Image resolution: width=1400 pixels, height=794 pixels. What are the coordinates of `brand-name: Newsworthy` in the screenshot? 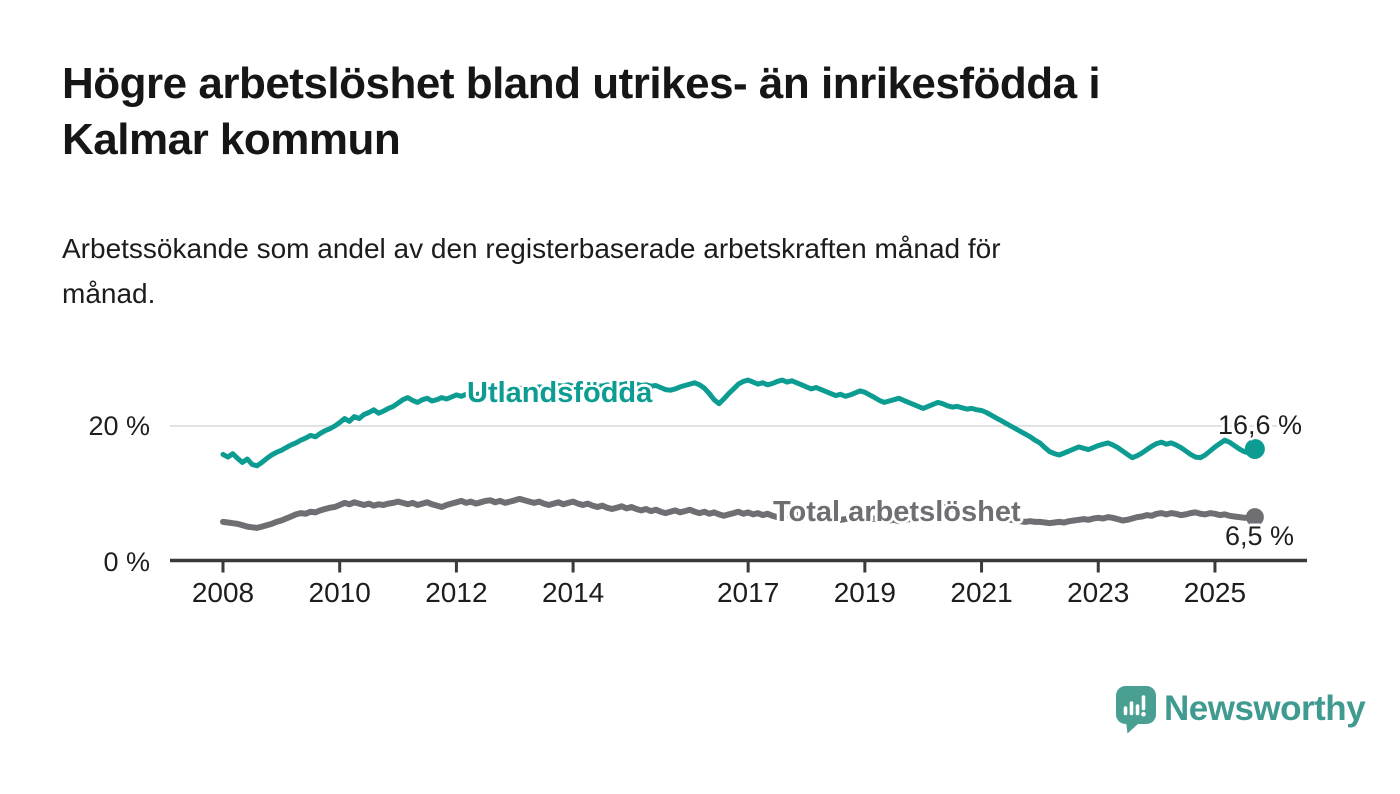 It's located at (1265, 708).